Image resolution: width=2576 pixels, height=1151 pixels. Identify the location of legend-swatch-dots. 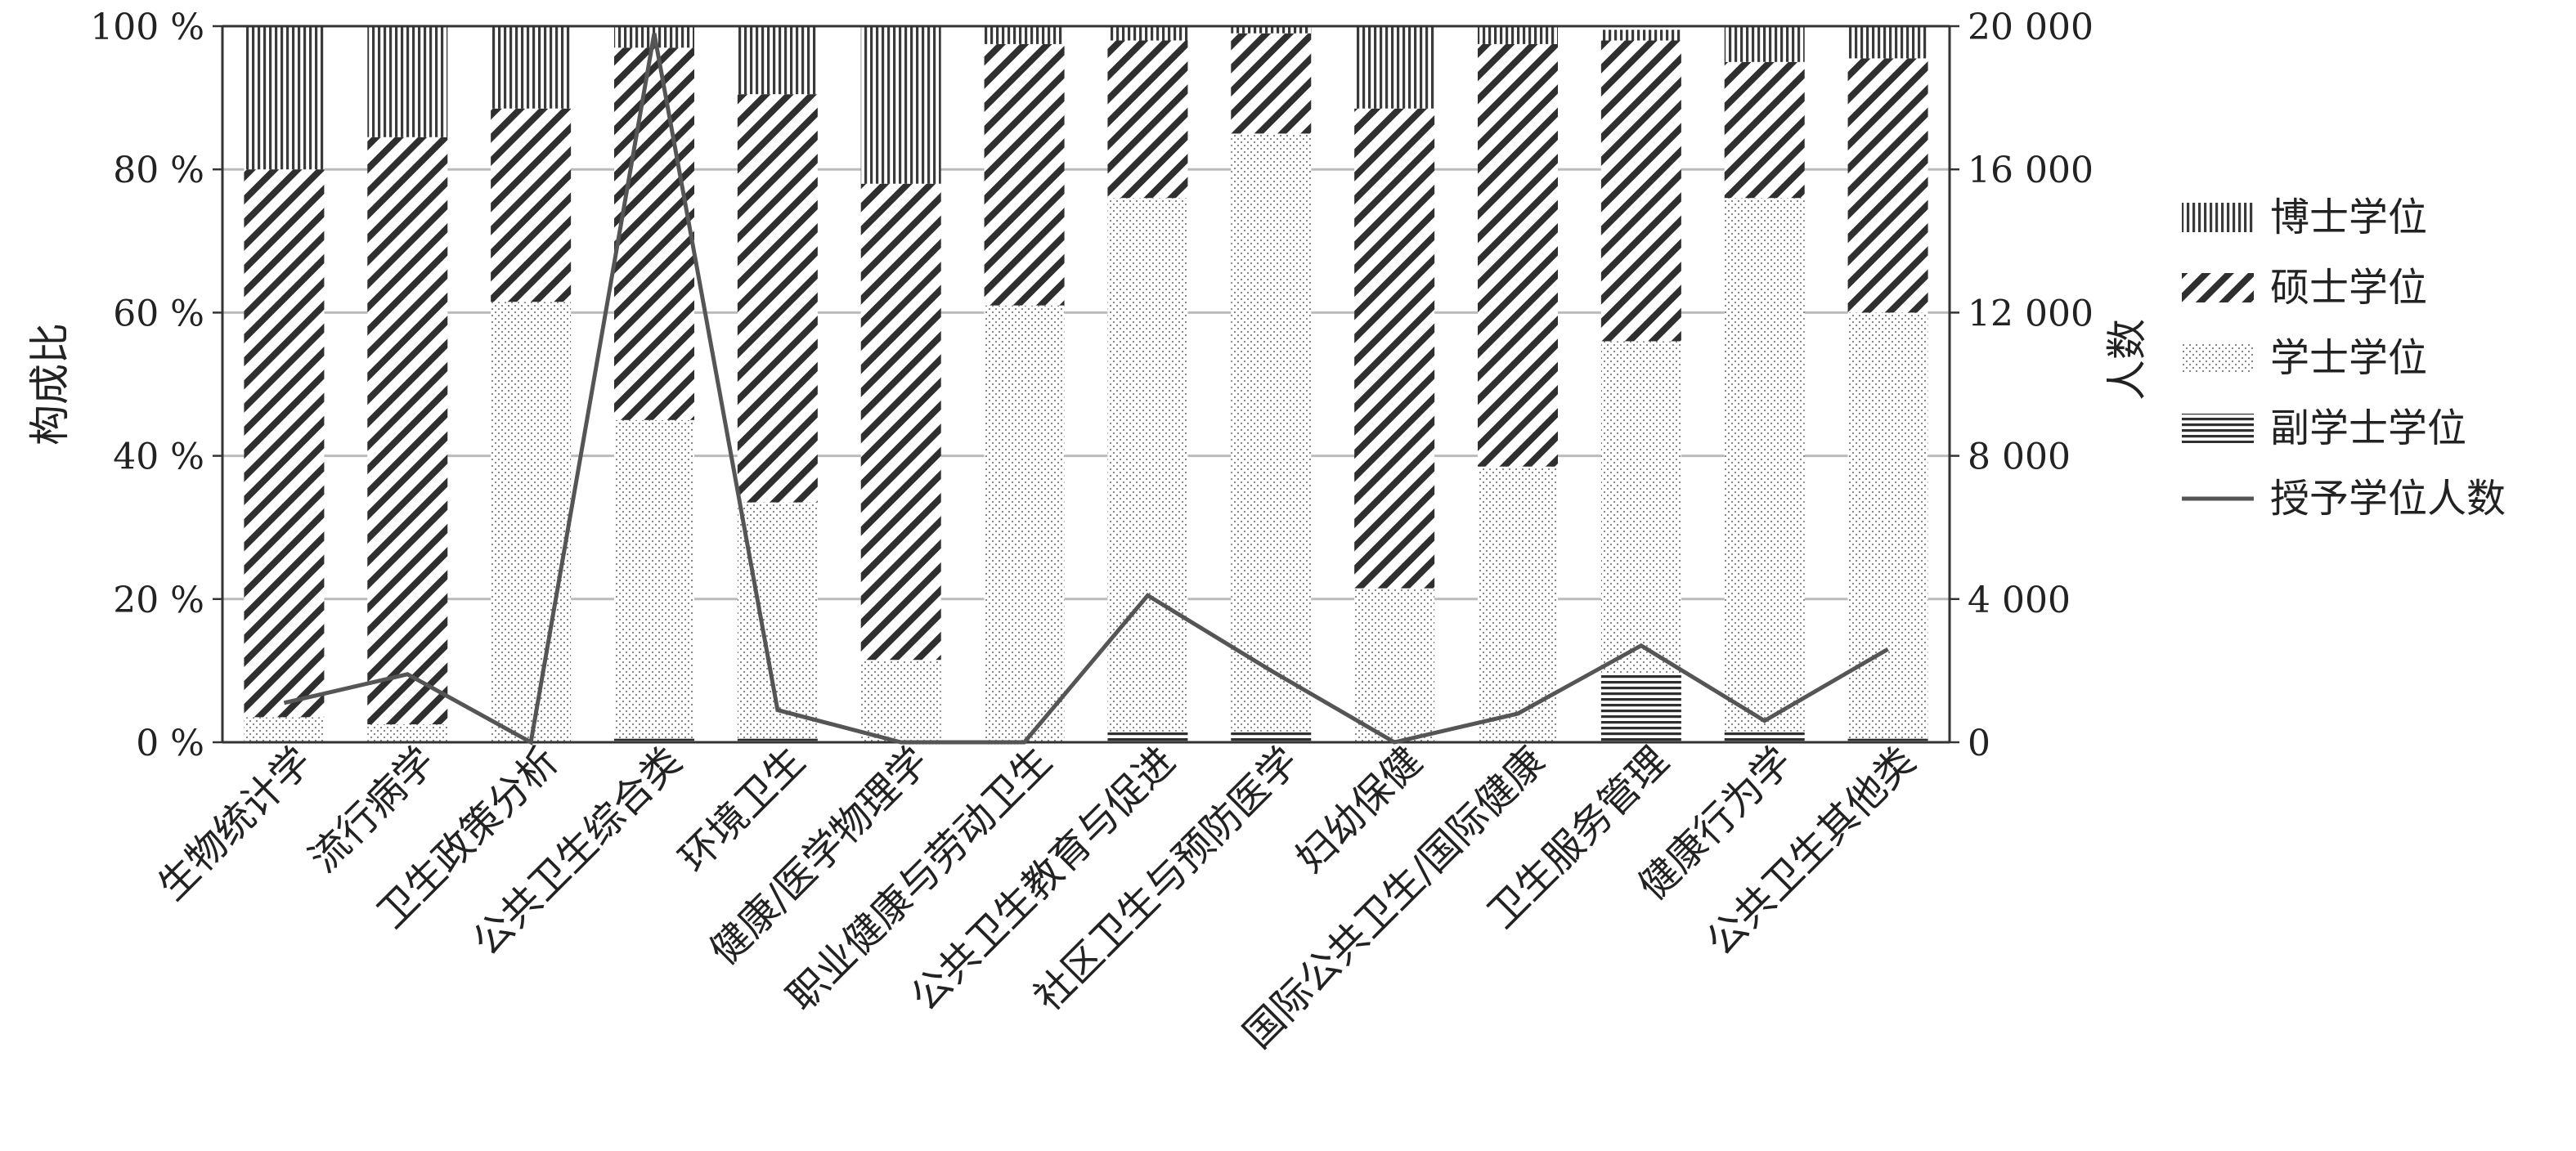
(2218, 358).